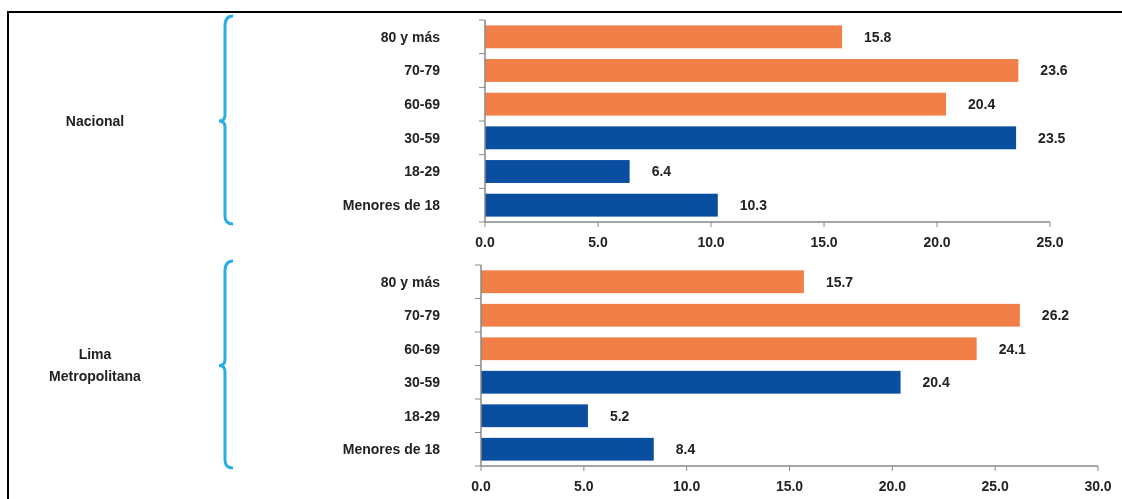 This screenshot has height=499, width=1122. Describe the element at coordinates (1054, 70) in the screenshot. I see `data-label: 23.6` at that location.